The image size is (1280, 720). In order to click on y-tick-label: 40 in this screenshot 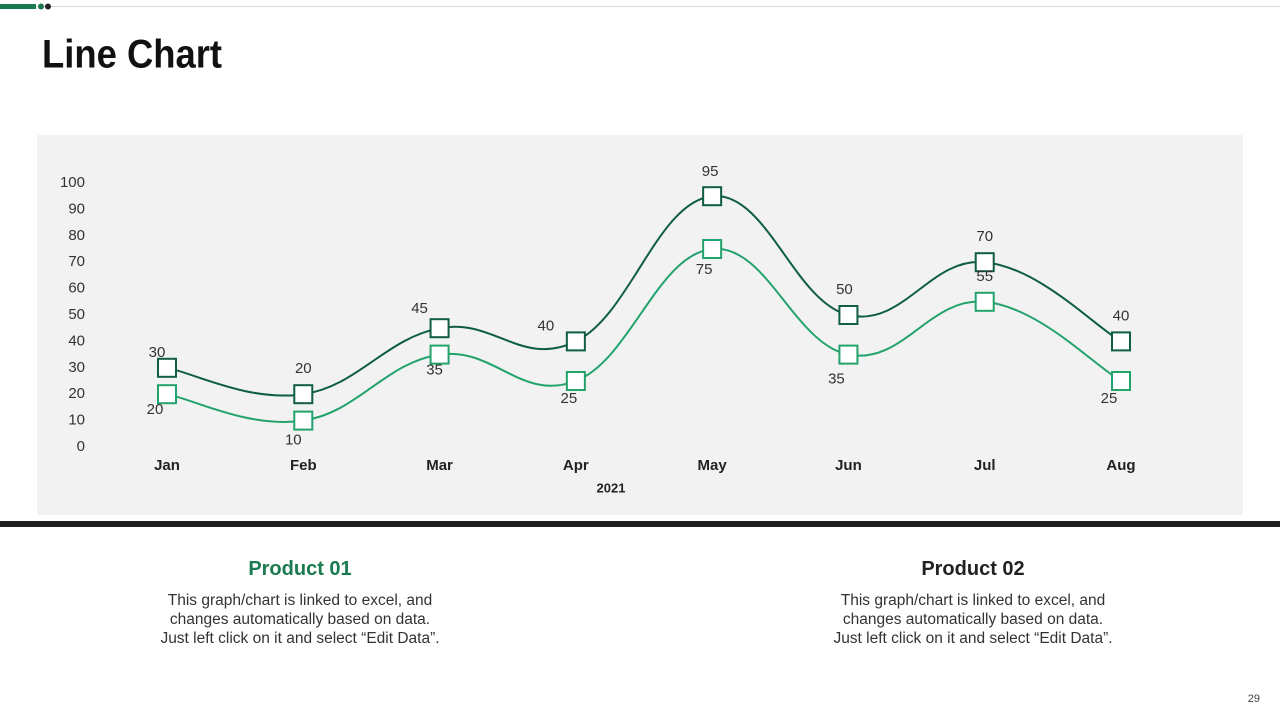, I will do `click(76, 340)`.